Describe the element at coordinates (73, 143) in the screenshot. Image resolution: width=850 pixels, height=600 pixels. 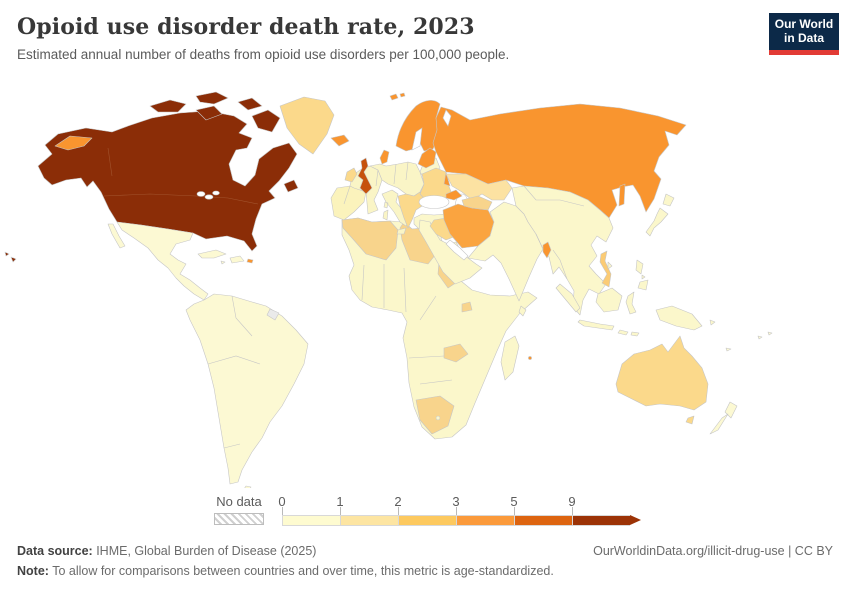
I see `region-chukotka-wrap` at that location.